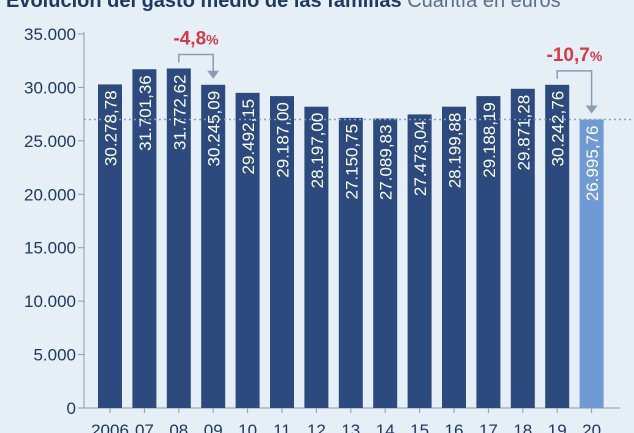 This screenshot has height=433, width=634. What do you see at coordinates (592, 164) in the screenshot?
I see `value-label: 26.995,76` at bounding box center [592, 164].